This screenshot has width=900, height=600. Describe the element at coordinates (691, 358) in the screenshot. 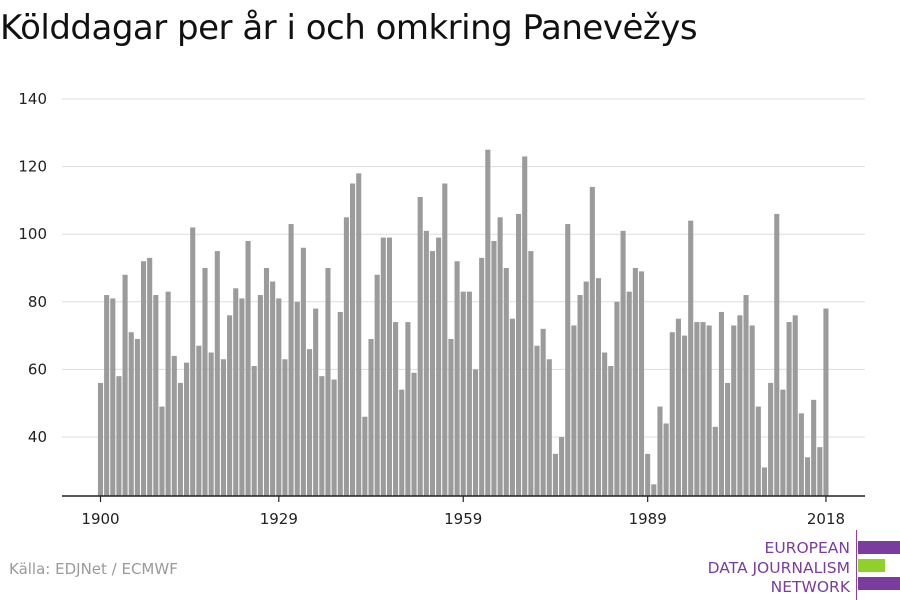

I see `bar-1996` at that location.